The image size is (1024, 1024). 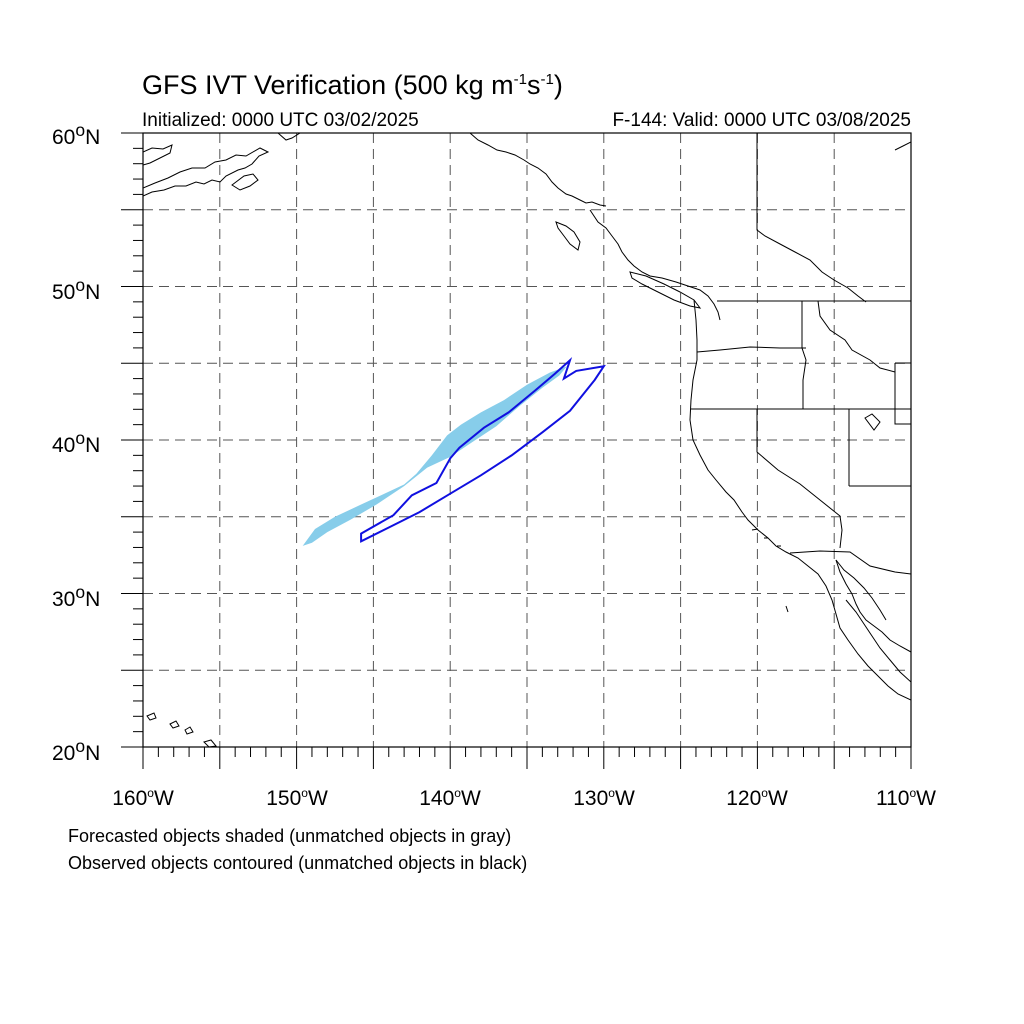 What do you see at coordinates (76, 289) in the screenshot?
I see `lat-label-50: 50oN` at bounding box center [76, 289].